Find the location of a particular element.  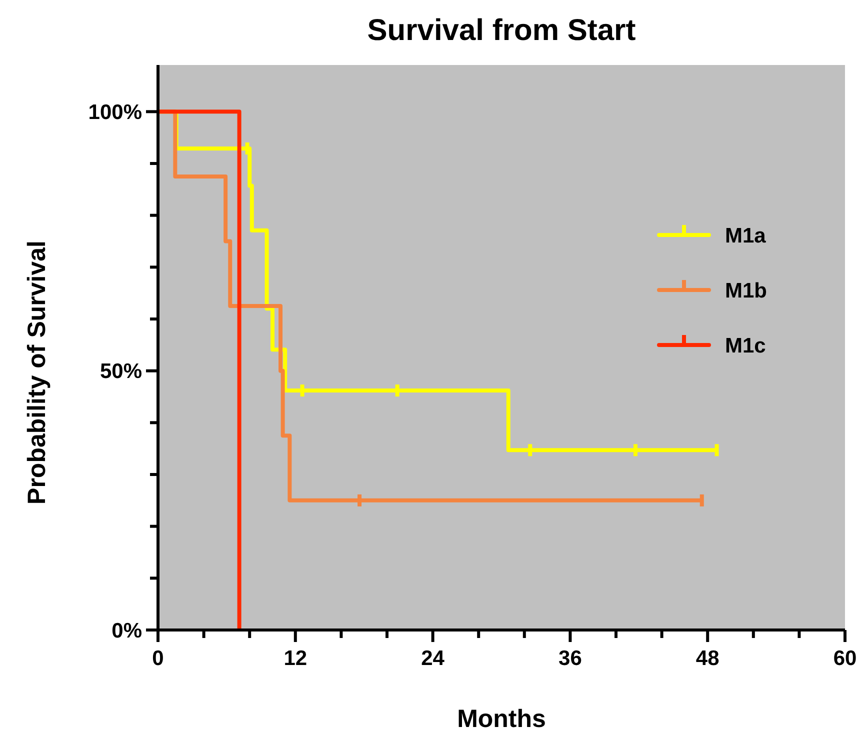

y-tick-label: 100% is located at coordinates (115, 112).